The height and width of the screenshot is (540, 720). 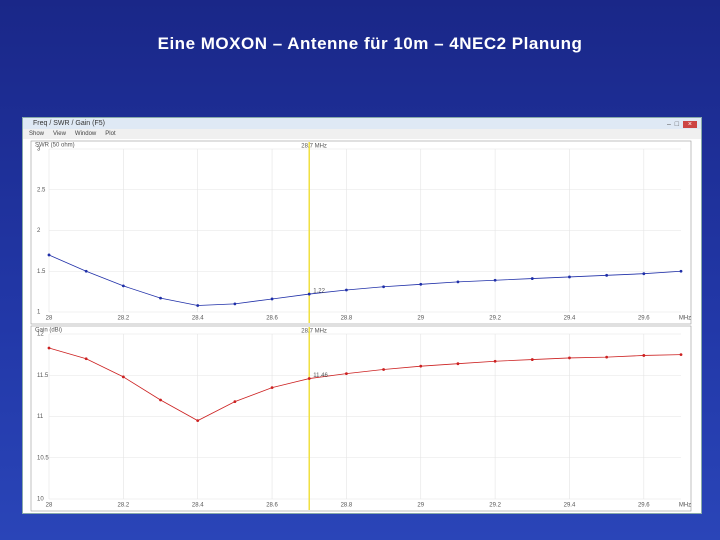 What do you see at coordinates (48, 331) in the screenshot?
I see `y-axis-label: Gain (dBi)` at bounding box center [48, 331].